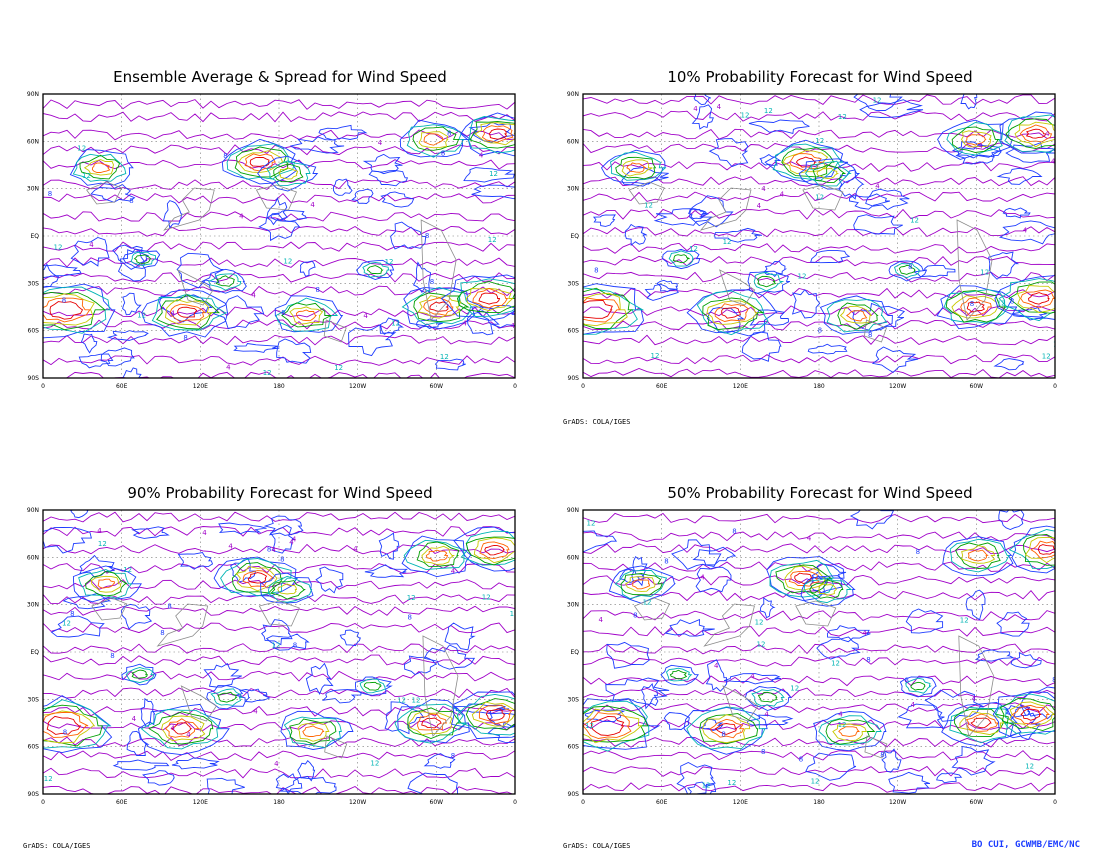  I want to click on lon-tick-label: 120W, so click(357, 386).